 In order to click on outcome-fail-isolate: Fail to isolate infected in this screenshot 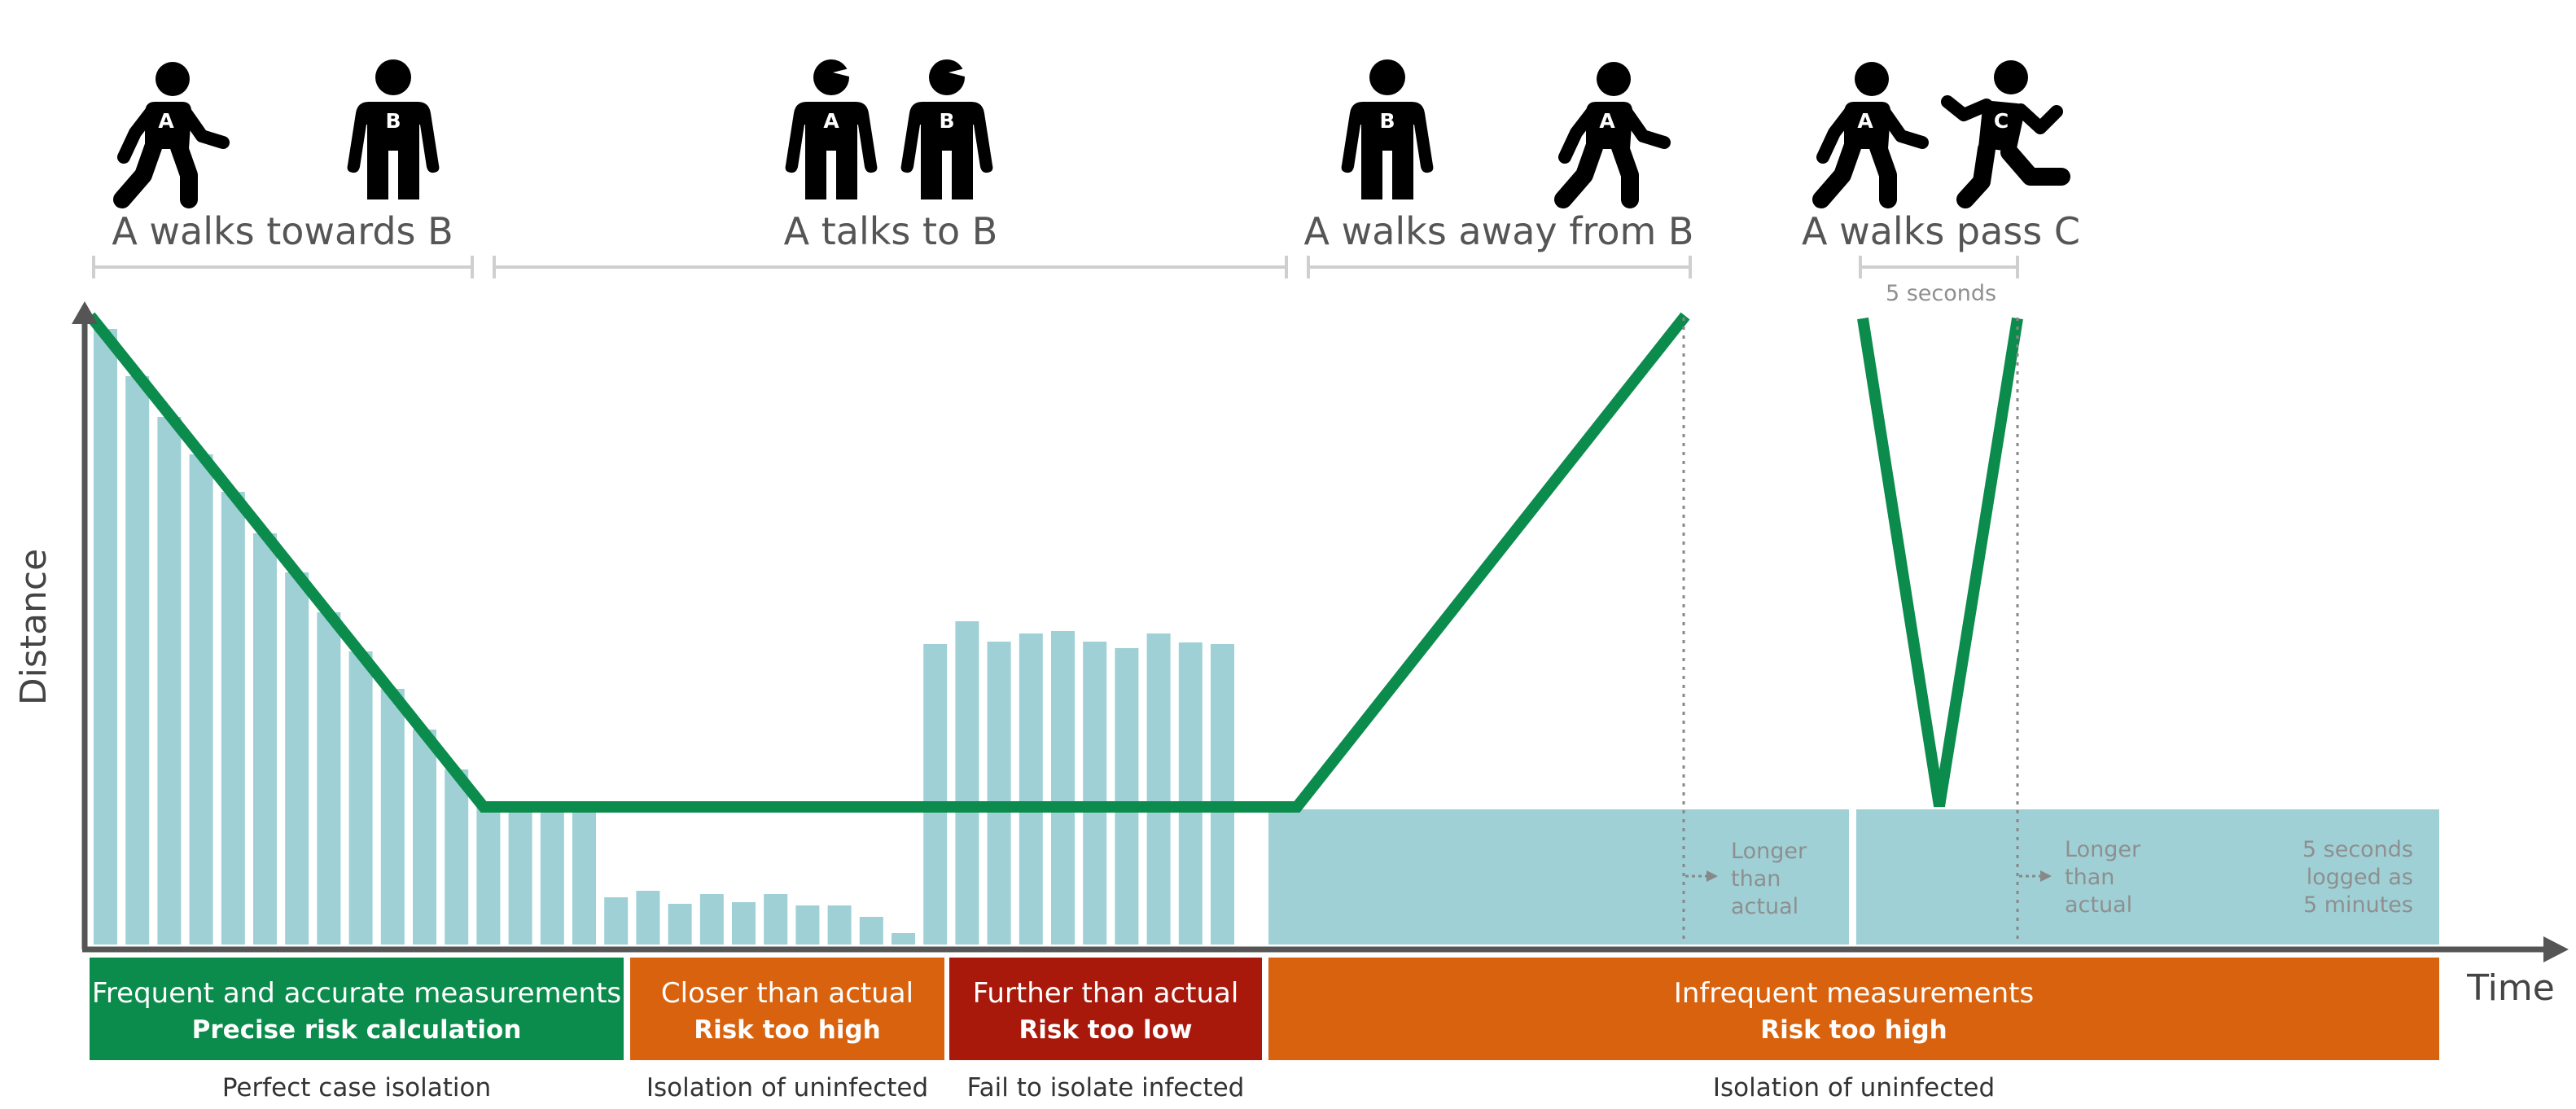, I will do `click(1106, 1087)`.